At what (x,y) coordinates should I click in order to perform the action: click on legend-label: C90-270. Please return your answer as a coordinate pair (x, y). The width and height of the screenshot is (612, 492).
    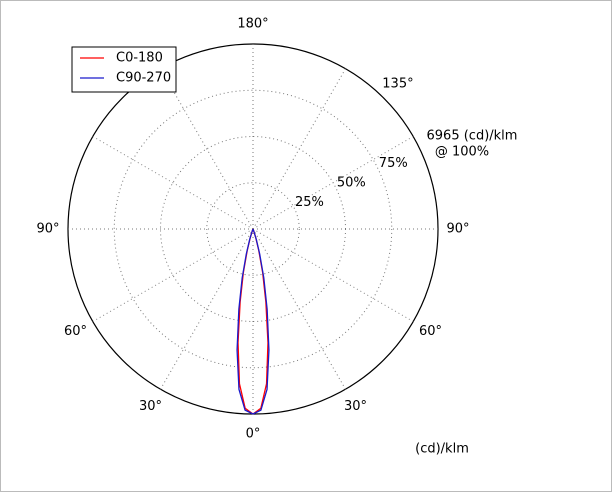
    Looking at the image, I should click on (143, 78).